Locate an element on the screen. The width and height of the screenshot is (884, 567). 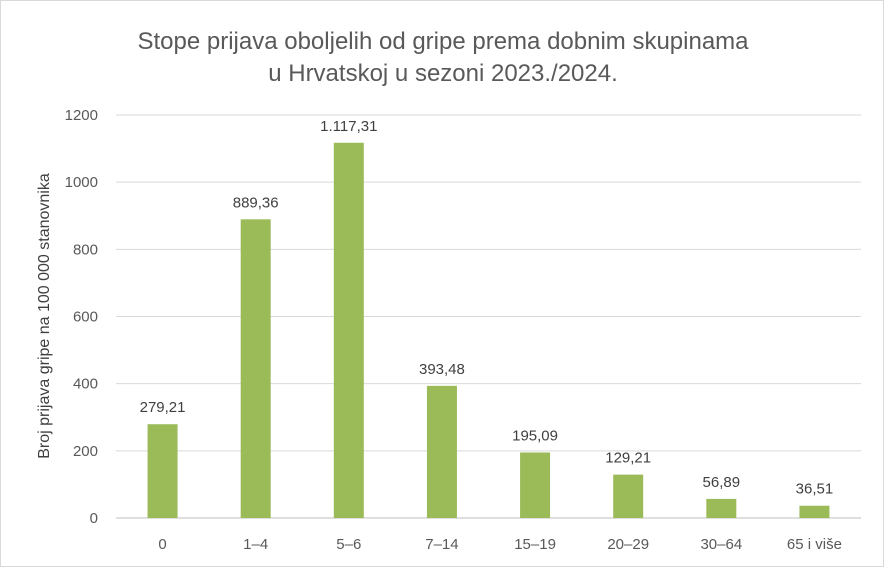
y-tick-label: 800 is located at coordinates (85, 249).